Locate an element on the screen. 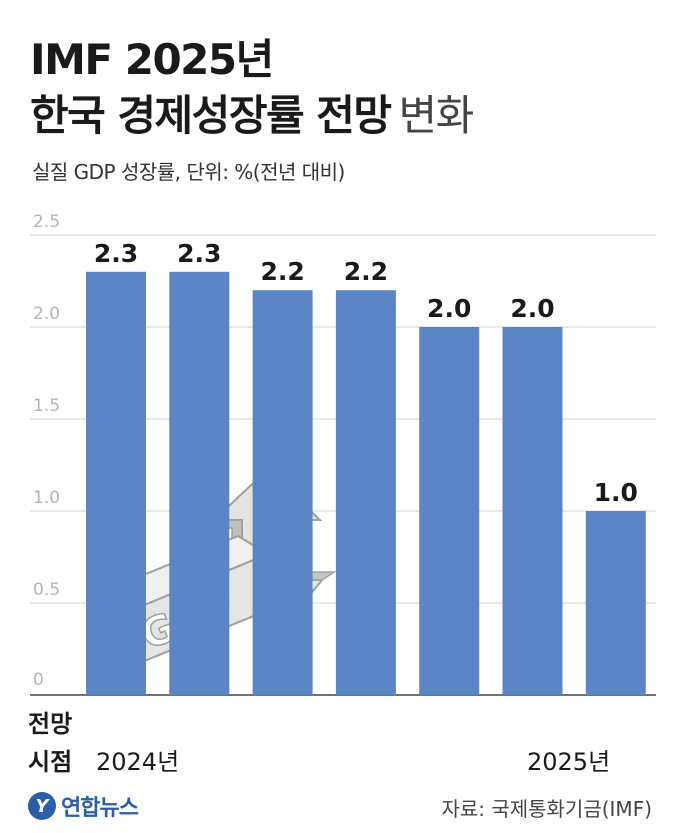 This screenshot has width=700, height=833. year-label-2024: 2024년 is located at coordinates (138, 762).